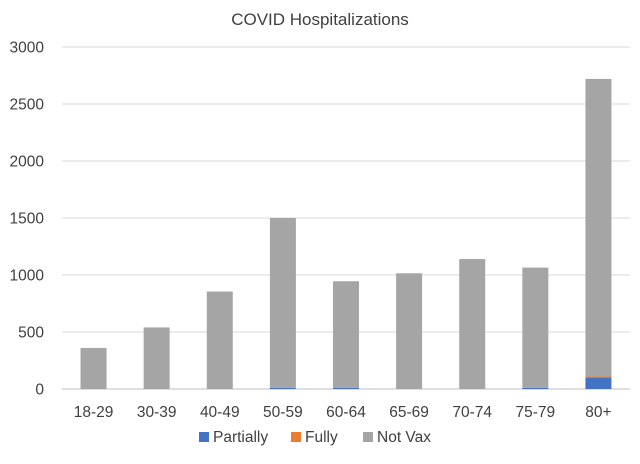 Image resolution: width=640 pixels, height=464 pixels. Describe the element at coordinates (31, 333) in the screenshot. I see `y-tick-label: 500` at that location.